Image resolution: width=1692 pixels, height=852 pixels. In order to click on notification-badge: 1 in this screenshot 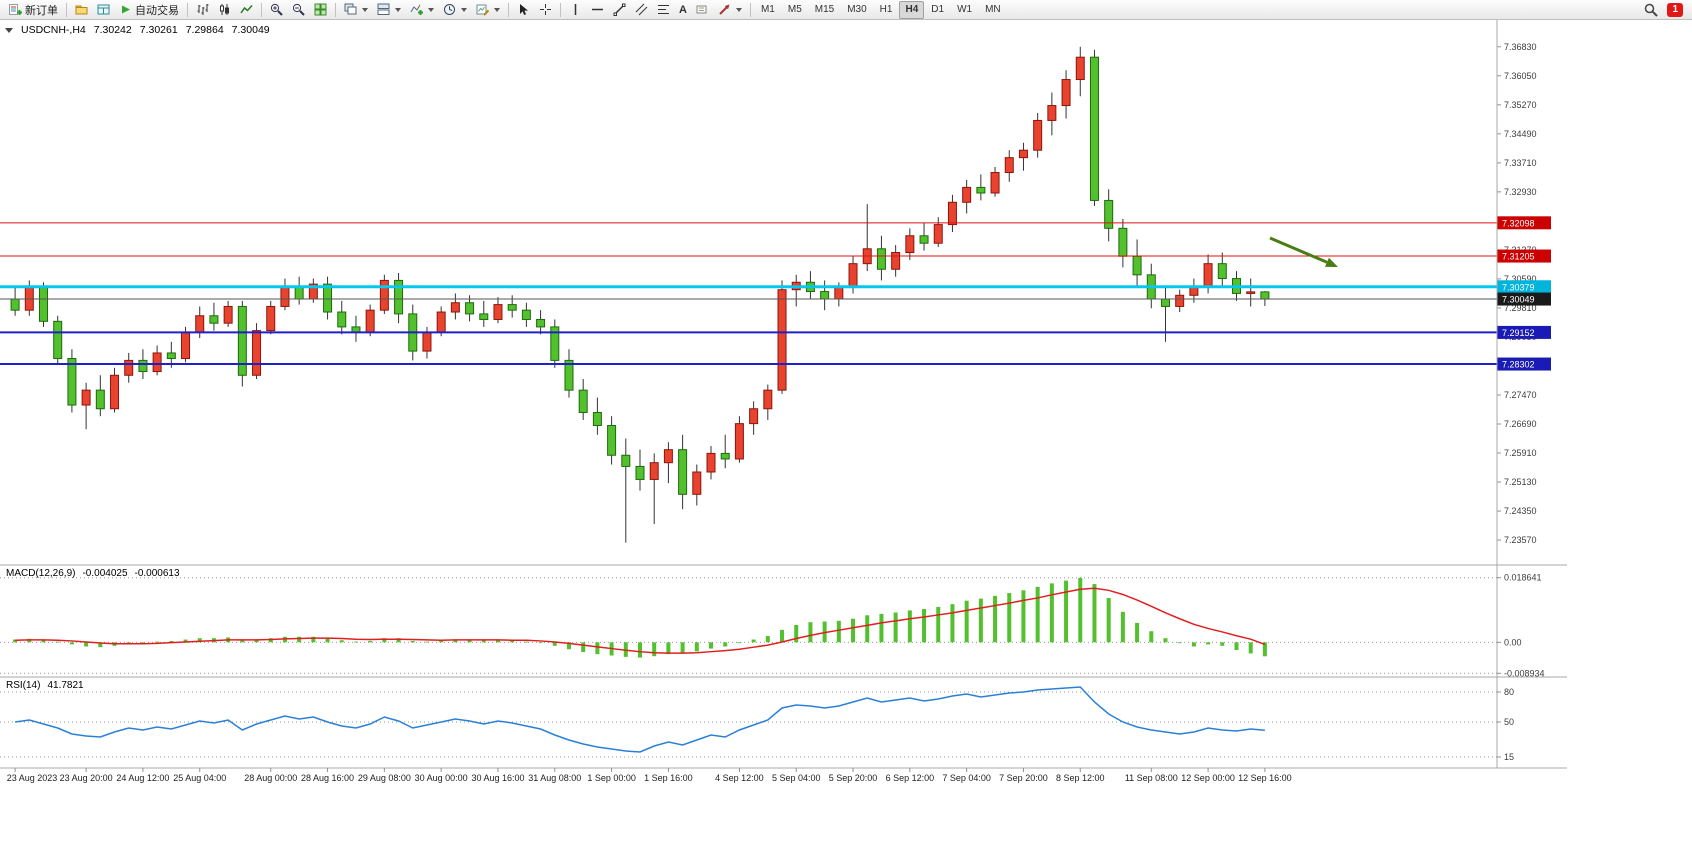, I will do `click(1675, 9)`.